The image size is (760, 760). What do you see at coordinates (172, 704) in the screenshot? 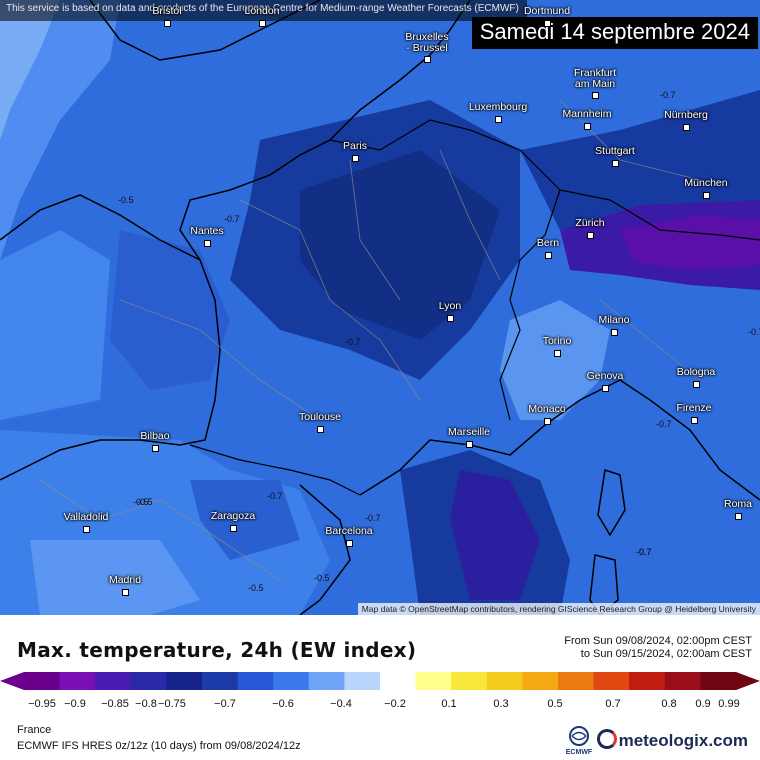
I see `scale-tick-label: −0.75` at bounding box center [172, 704].